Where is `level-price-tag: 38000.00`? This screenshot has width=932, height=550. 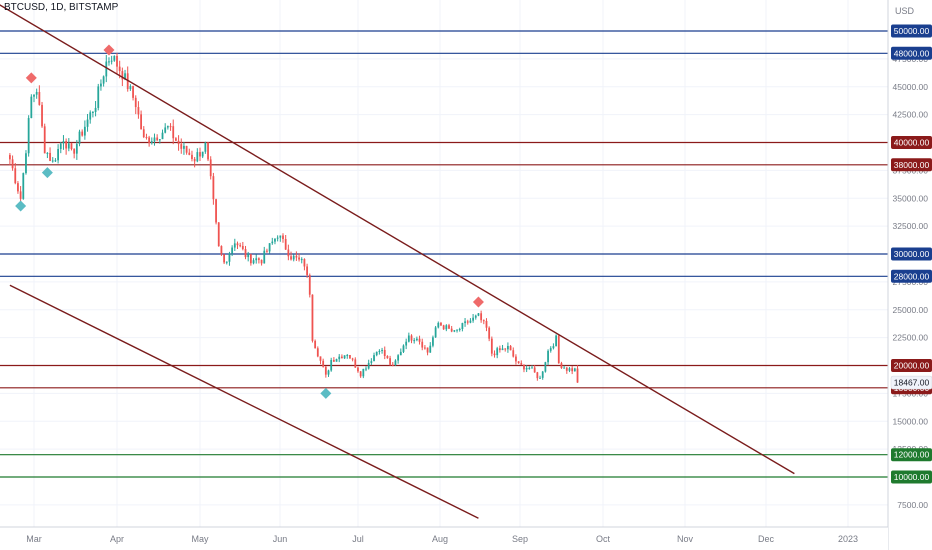 level-price-tag: 38000.00 is located at coordinates (911, 165).